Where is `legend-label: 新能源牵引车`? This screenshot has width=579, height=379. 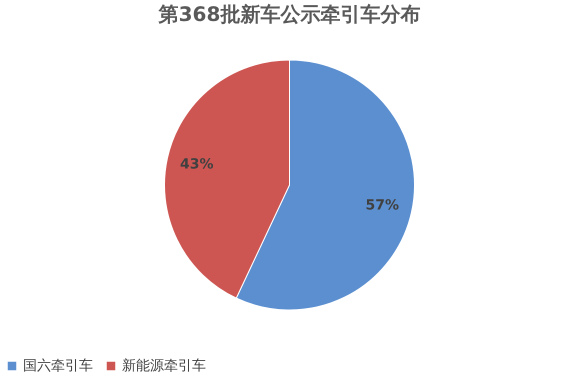
legend-label: 新能源牵引车 is located at coordinates (164, 366).